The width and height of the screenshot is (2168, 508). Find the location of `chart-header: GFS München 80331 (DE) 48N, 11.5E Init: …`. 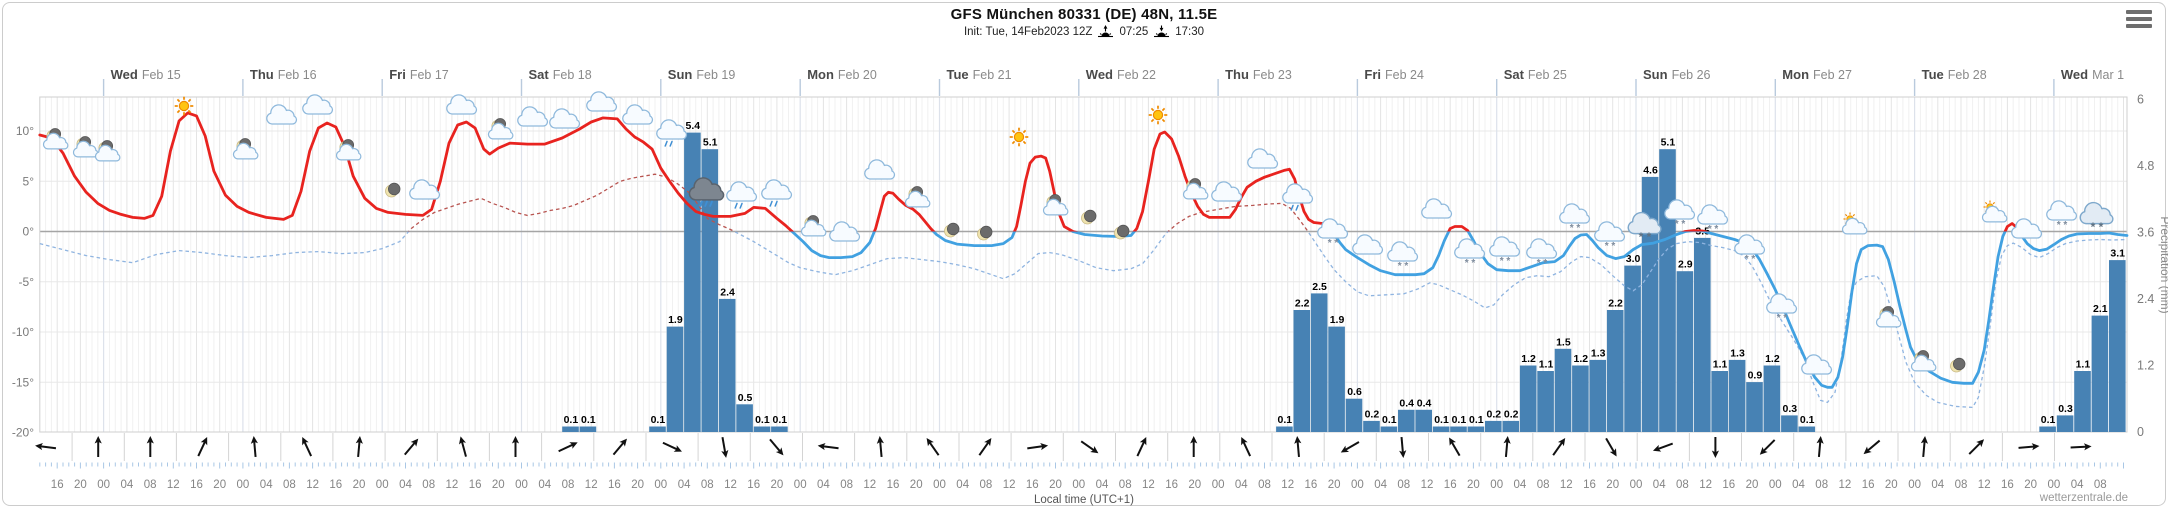

chart-header: GFS München 80331 (DE) 48N, 11.5E Init: … is located at coordinates (1084, 22).